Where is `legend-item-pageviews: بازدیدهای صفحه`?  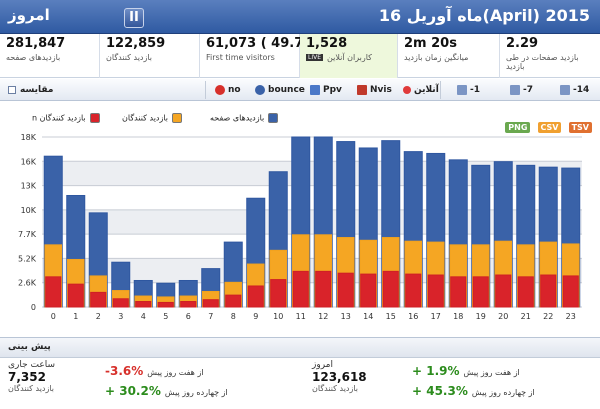
legend-item-pageviews: بازدیدهای صفحه is located at coordinates (244, 118).